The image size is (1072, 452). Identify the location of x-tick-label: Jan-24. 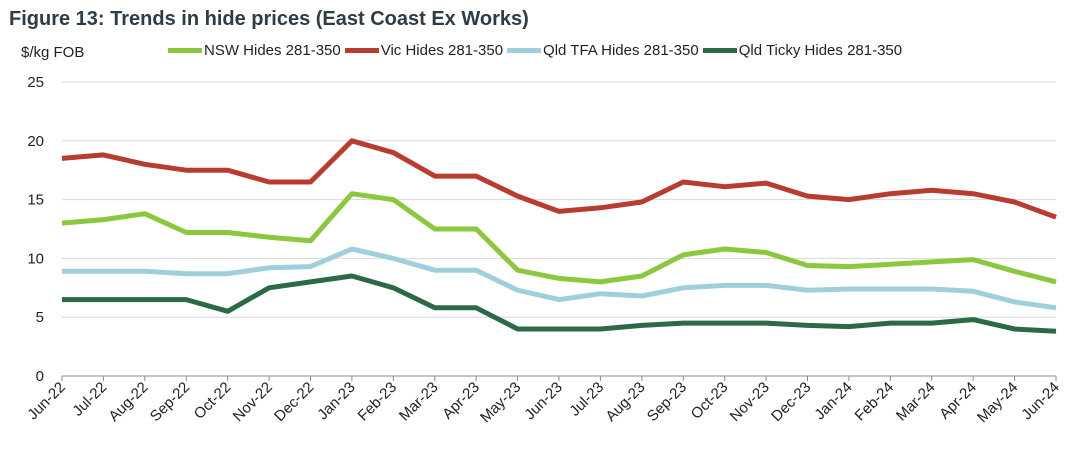
(833, 401).